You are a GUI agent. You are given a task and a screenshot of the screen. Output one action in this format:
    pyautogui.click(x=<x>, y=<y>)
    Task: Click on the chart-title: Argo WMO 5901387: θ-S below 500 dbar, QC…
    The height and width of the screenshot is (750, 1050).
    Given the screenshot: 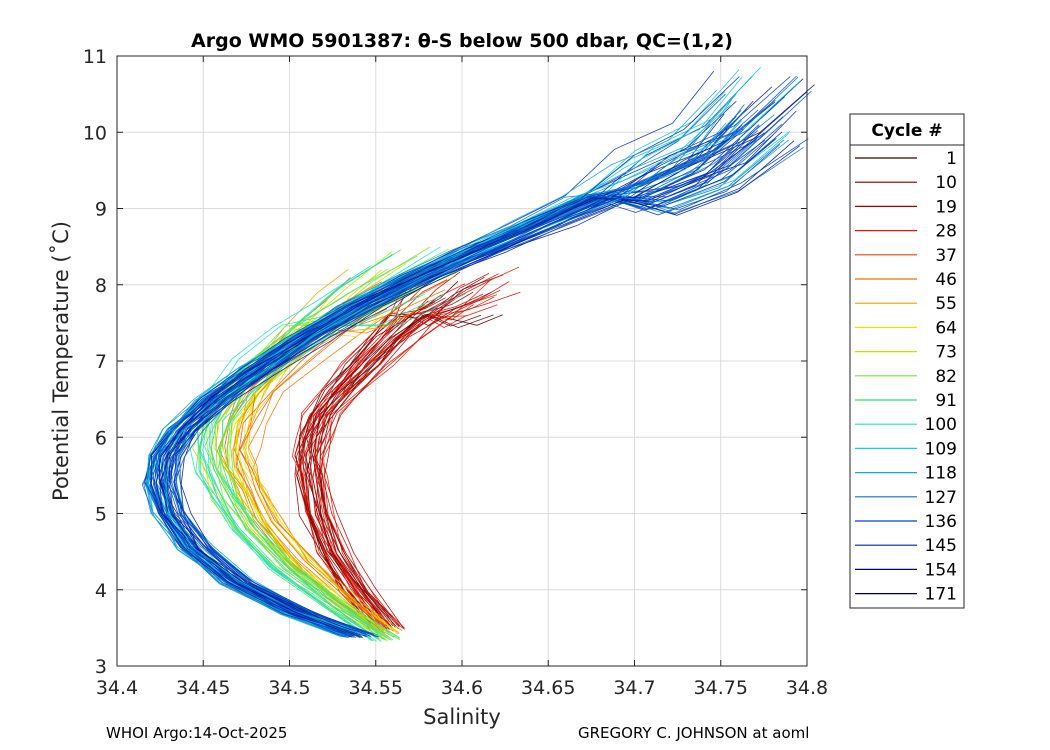 What is the action you would take?
    pyautogui.click(x=462, y=41)
    